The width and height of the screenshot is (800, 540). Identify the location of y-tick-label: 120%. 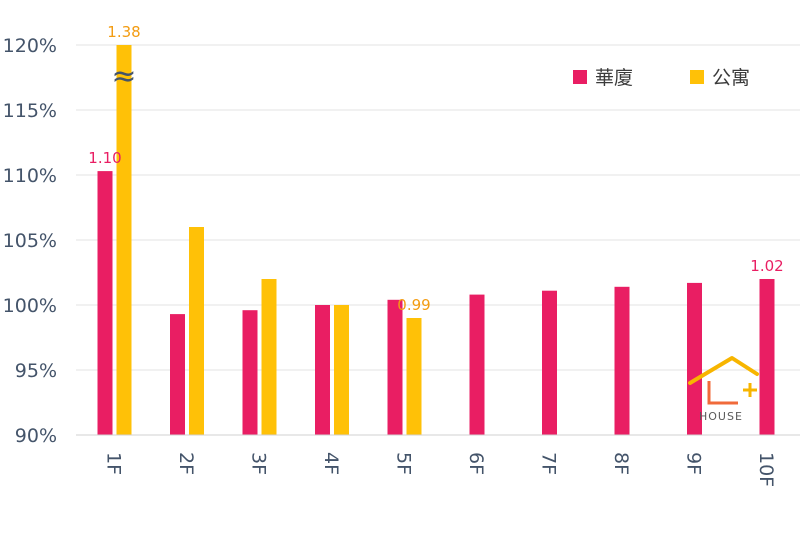
(30, 46).